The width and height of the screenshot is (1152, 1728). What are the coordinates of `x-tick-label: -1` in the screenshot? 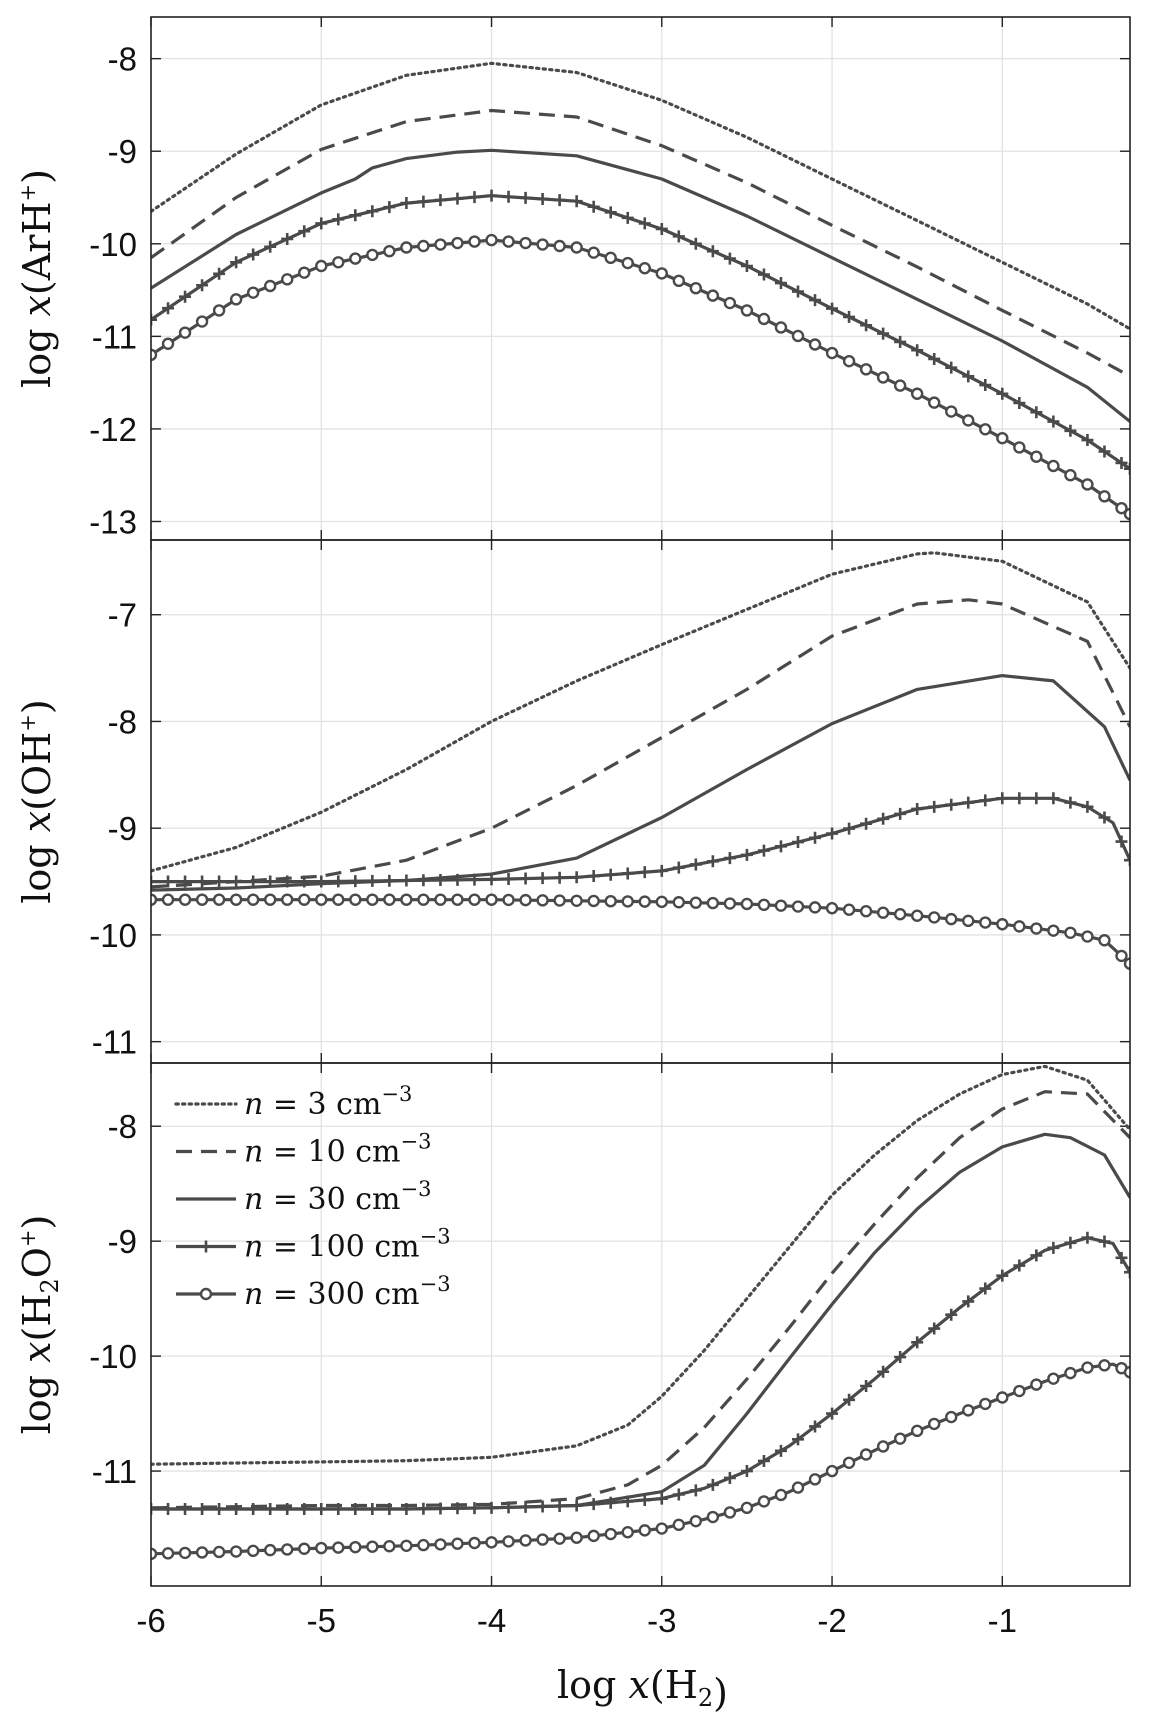 It's located at (1002, 1620).